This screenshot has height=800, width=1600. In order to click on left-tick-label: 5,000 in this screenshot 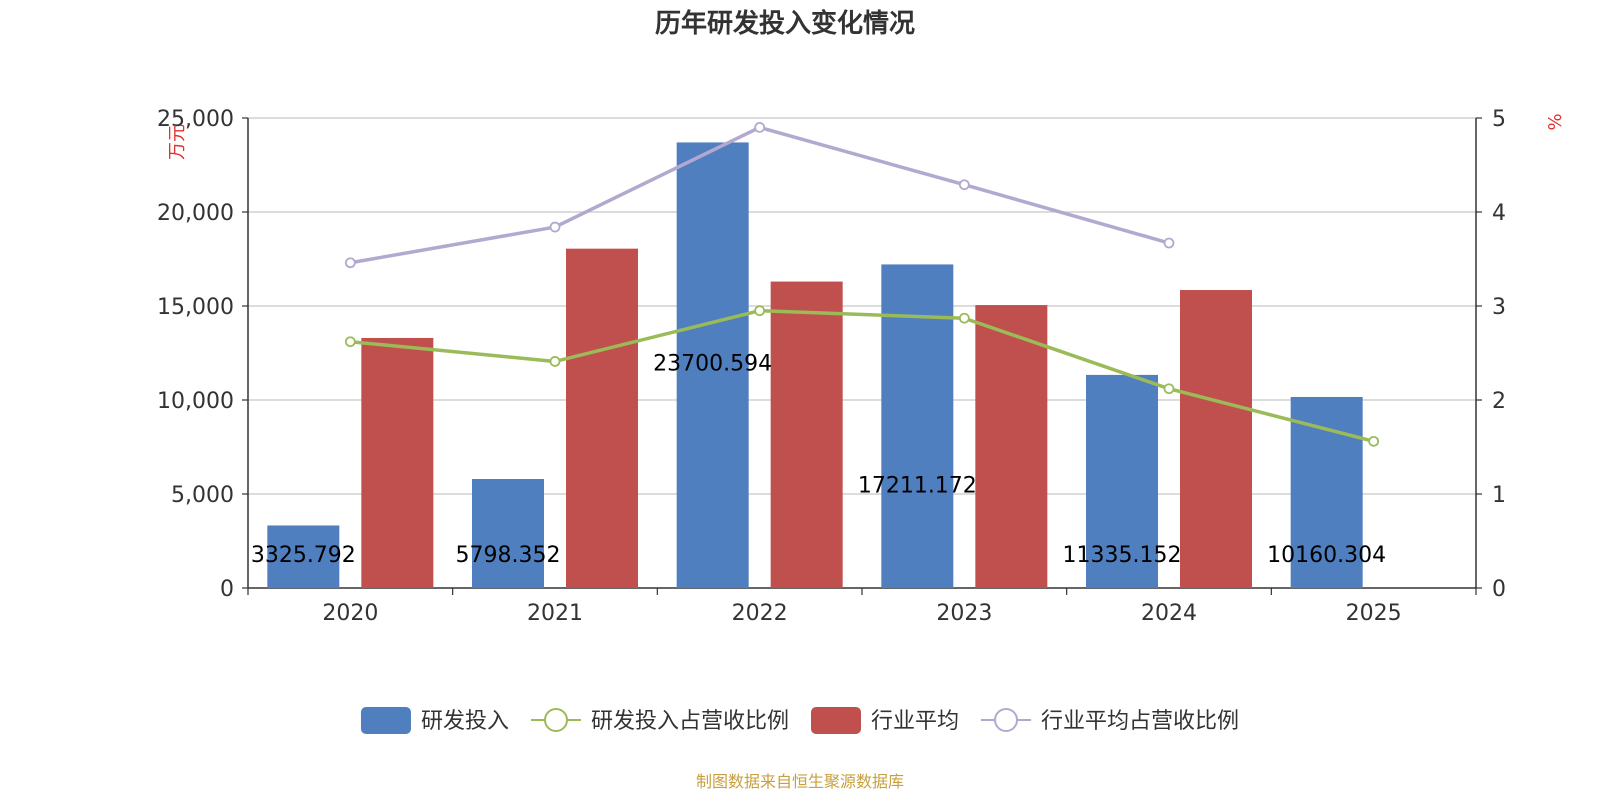, I will do `click(202, 495)`.